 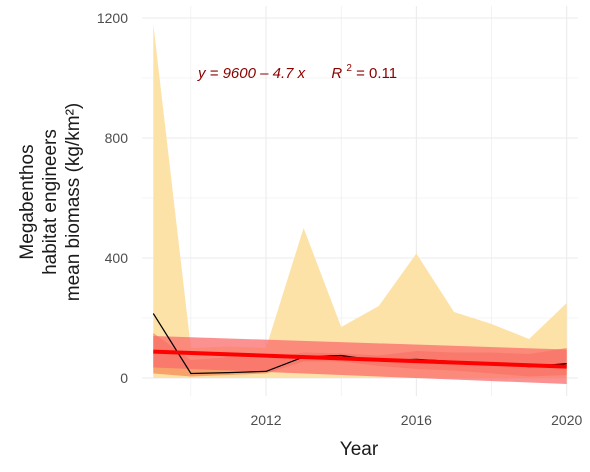 I want to click on equation-text: y = 9600 – 4.7 x, so click(x=251, y=73).